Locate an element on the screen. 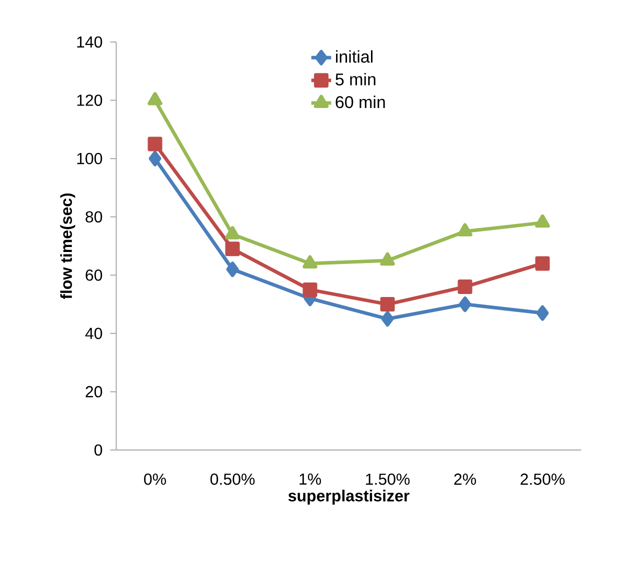  x-tick-label: 1.50% is located at coordinates (388, 479).